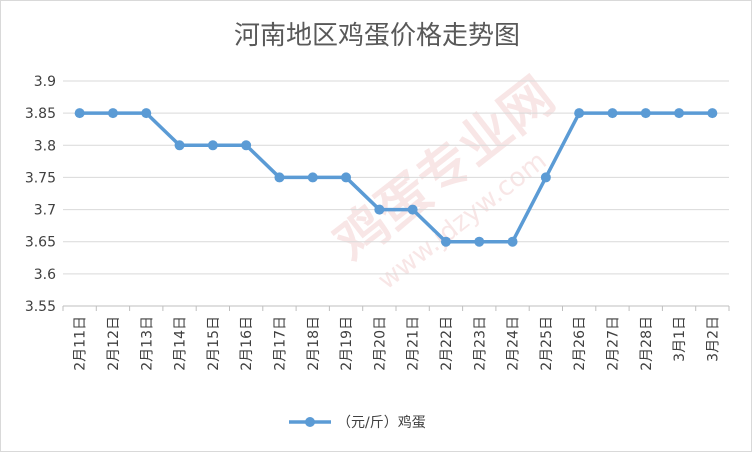 The height and width of the screenshot is (453, 752). Describe the element at coordinates (447, 343) in the screenshot. I see `x-tick-label: 2月22日` at that location.